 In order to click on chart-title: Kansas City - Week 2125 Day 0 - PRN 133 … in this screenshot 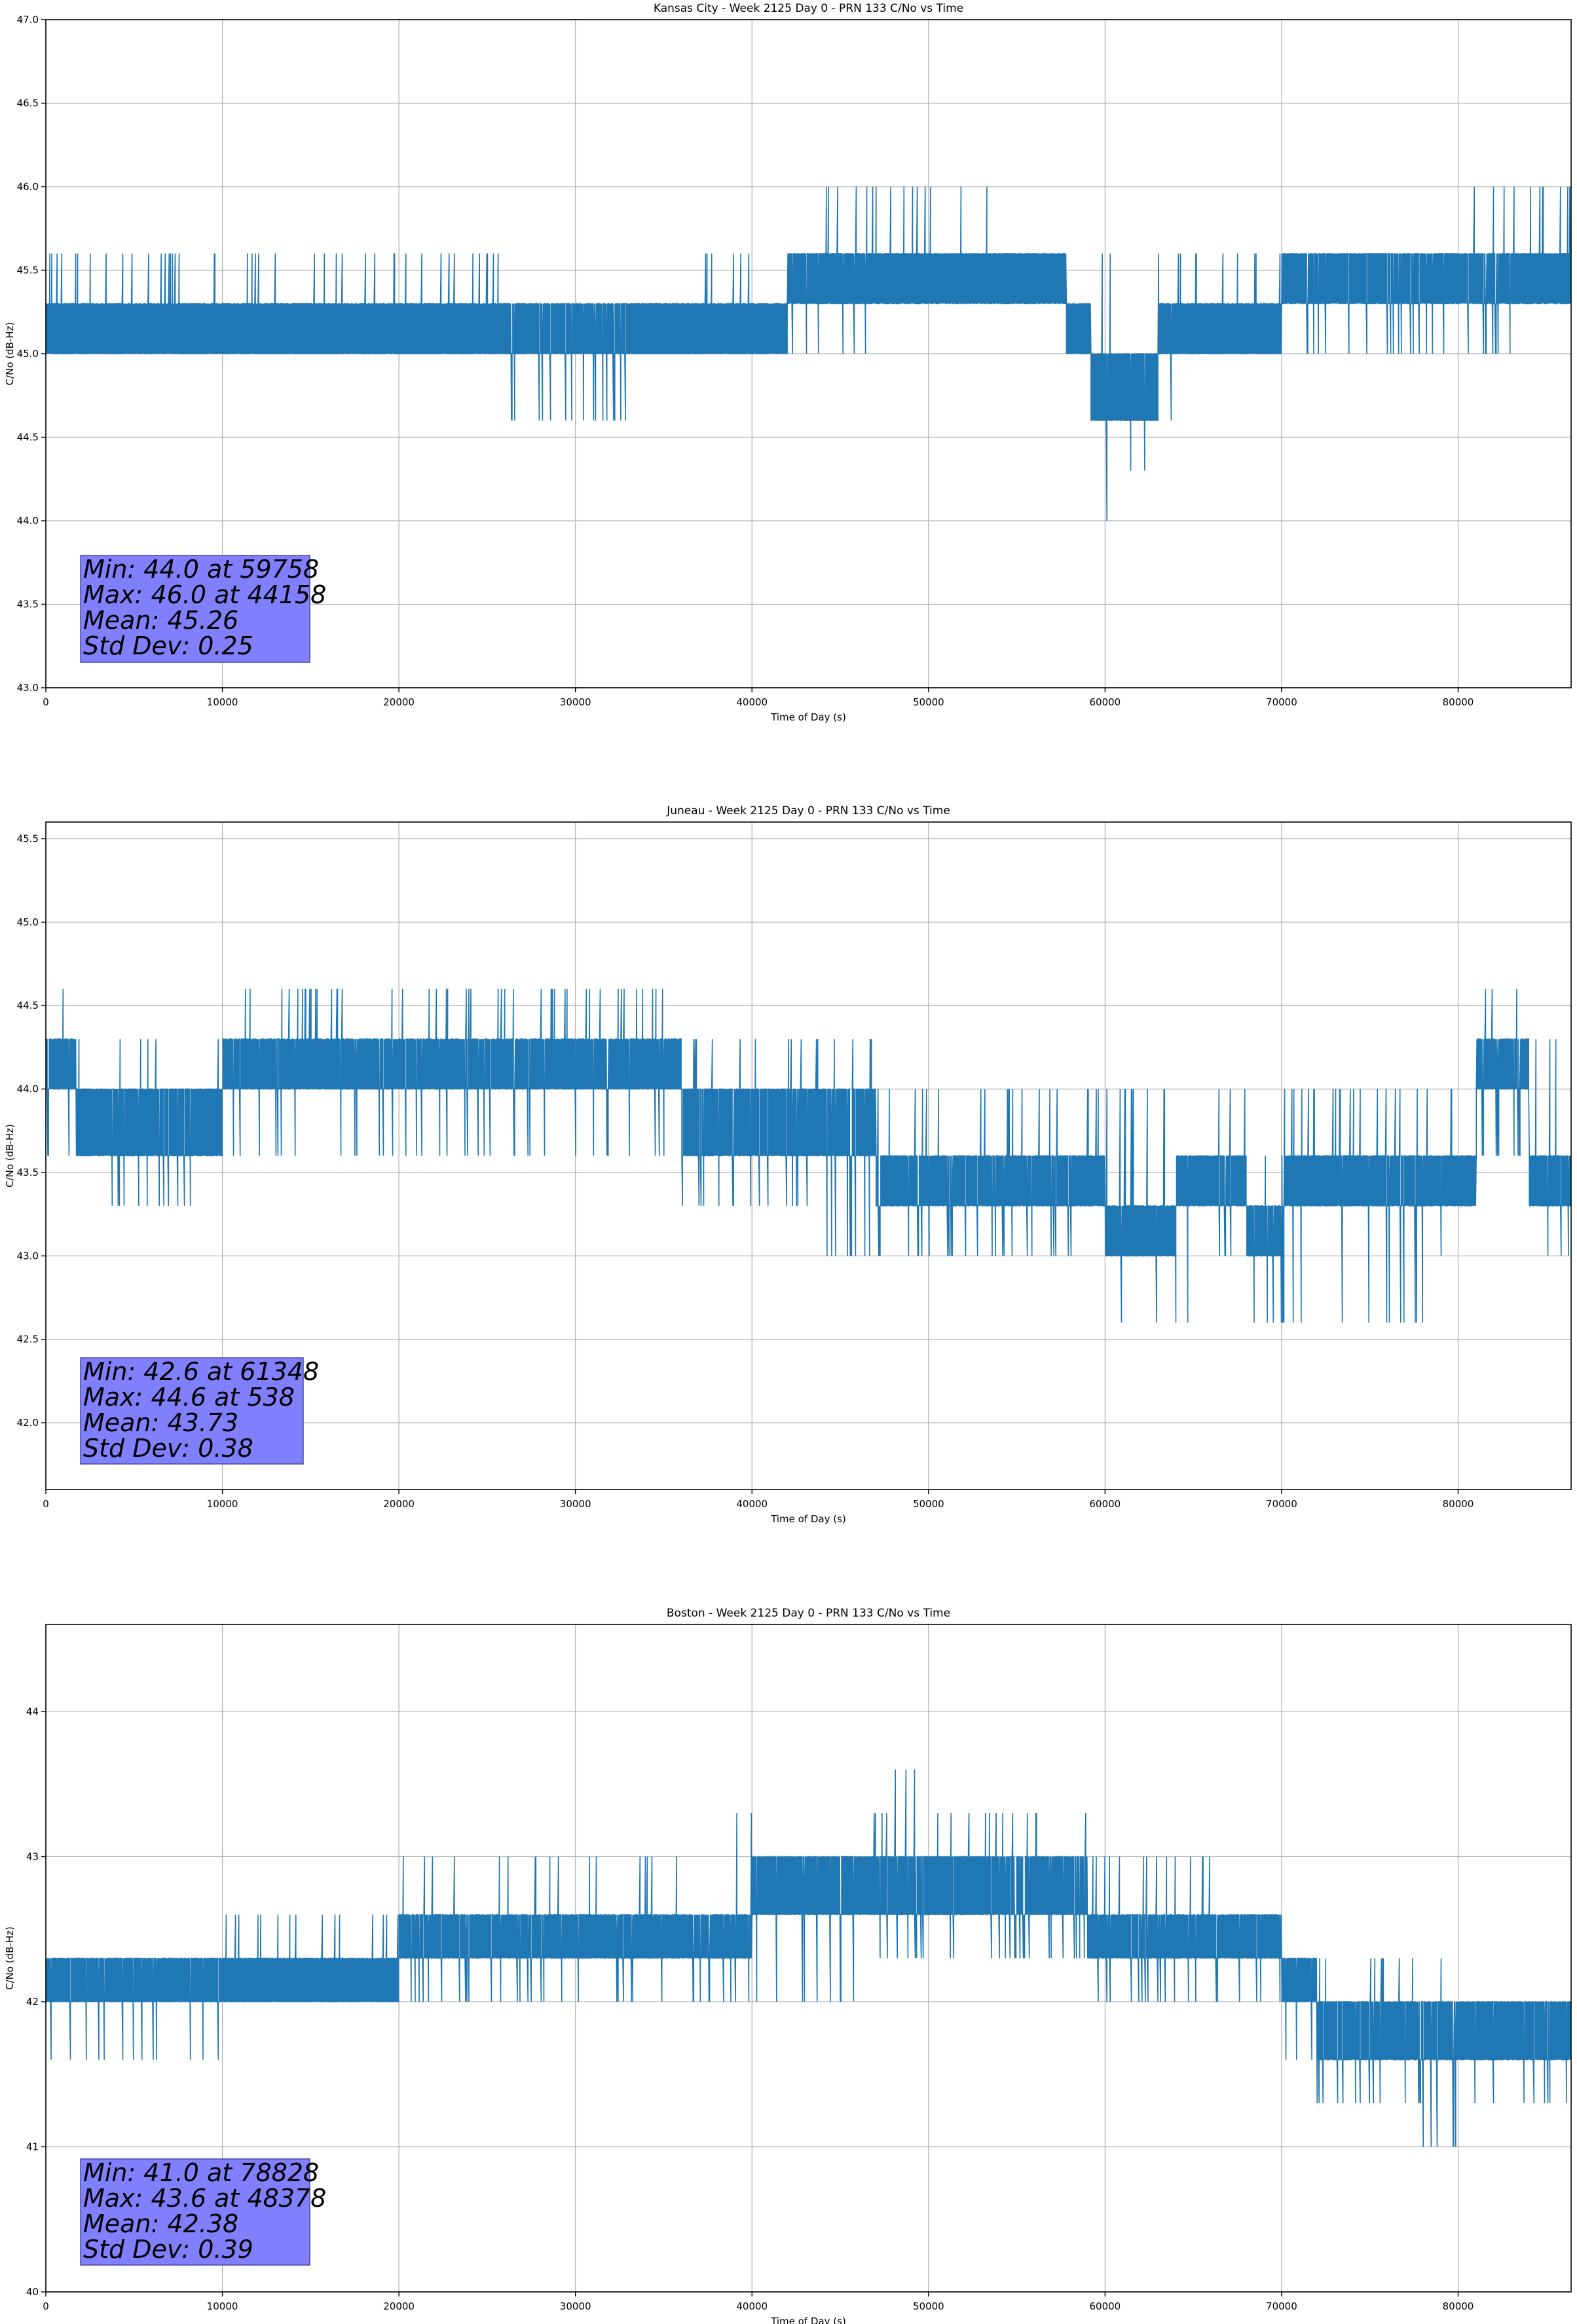, I will do `click(808, 8)`.